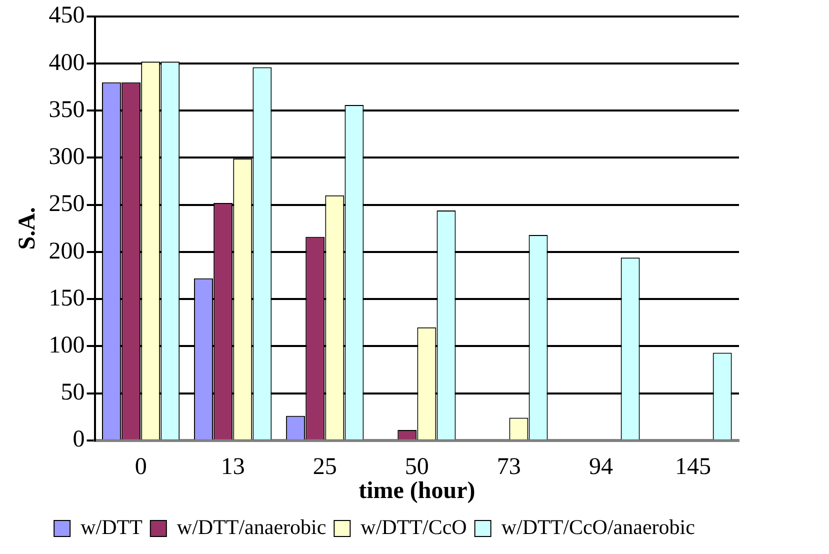 The width and height of the screenshot is (829, 554). What do you see at coordinates (66, 251) in the screenshot?
I see `y-tick-label: 200` at bounding box center [66, 251].